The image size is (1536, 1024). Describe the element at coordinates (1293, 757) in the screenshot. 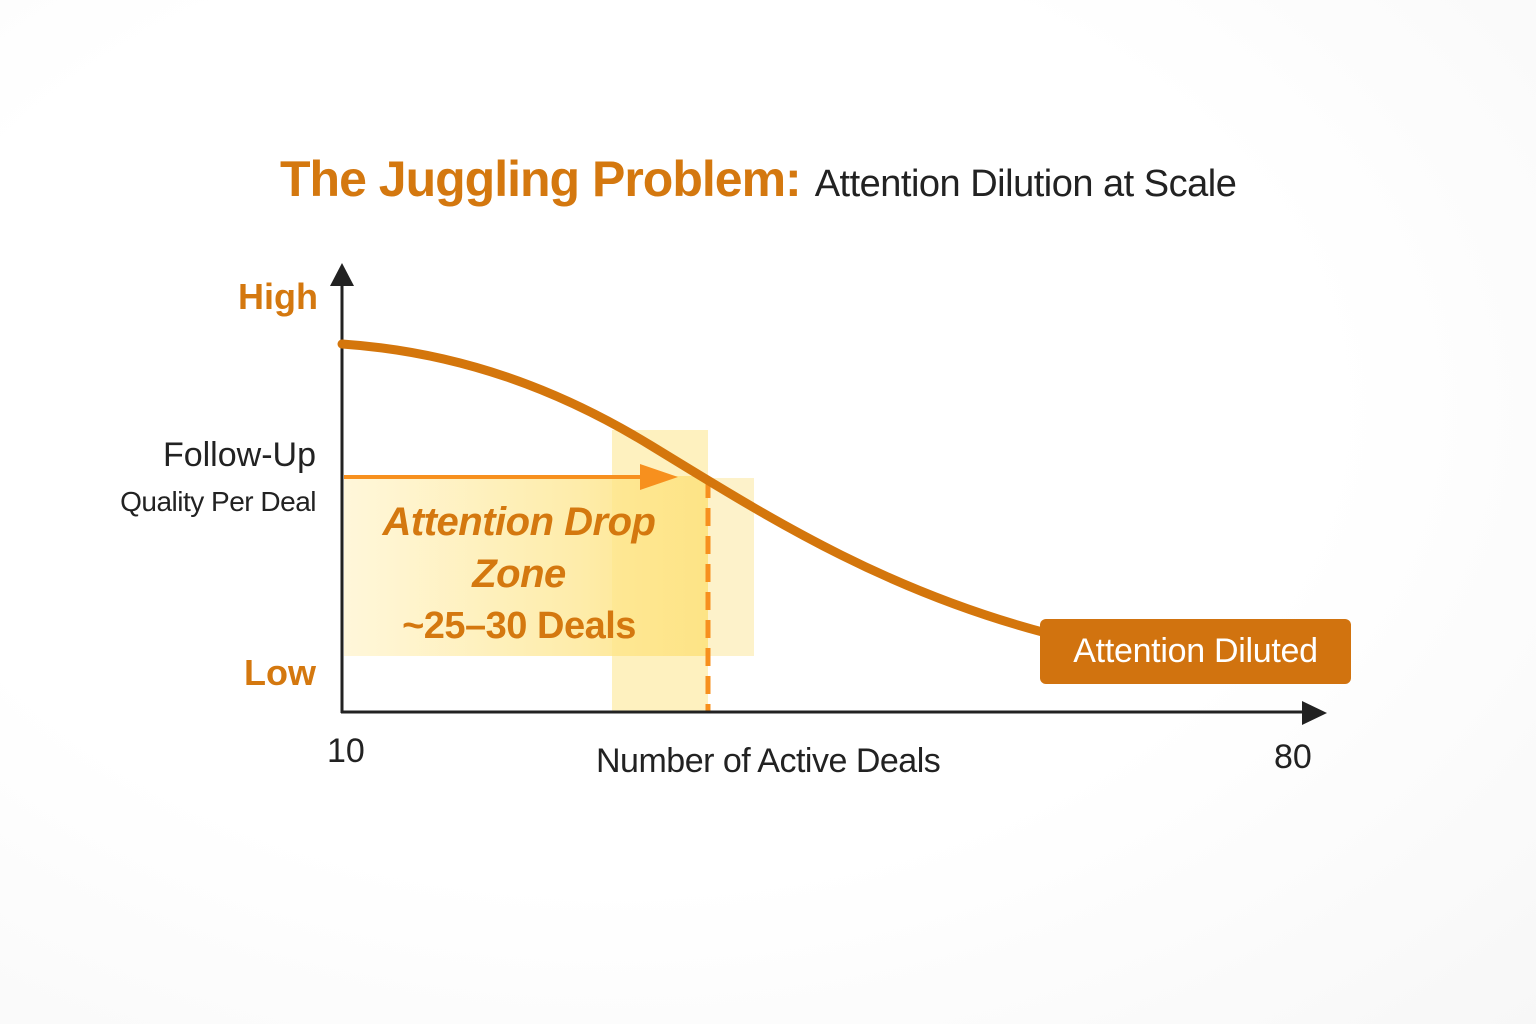

I see `x-axis-max-label: 80` at that location.